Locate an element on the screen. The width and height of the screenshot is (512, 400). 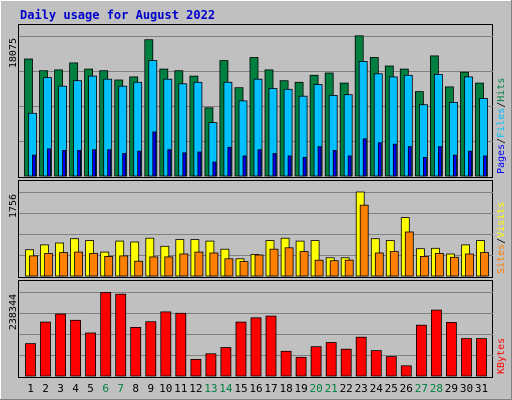
legend-traffic: Pages/Files/Hits is located at coordinates (501, 126).